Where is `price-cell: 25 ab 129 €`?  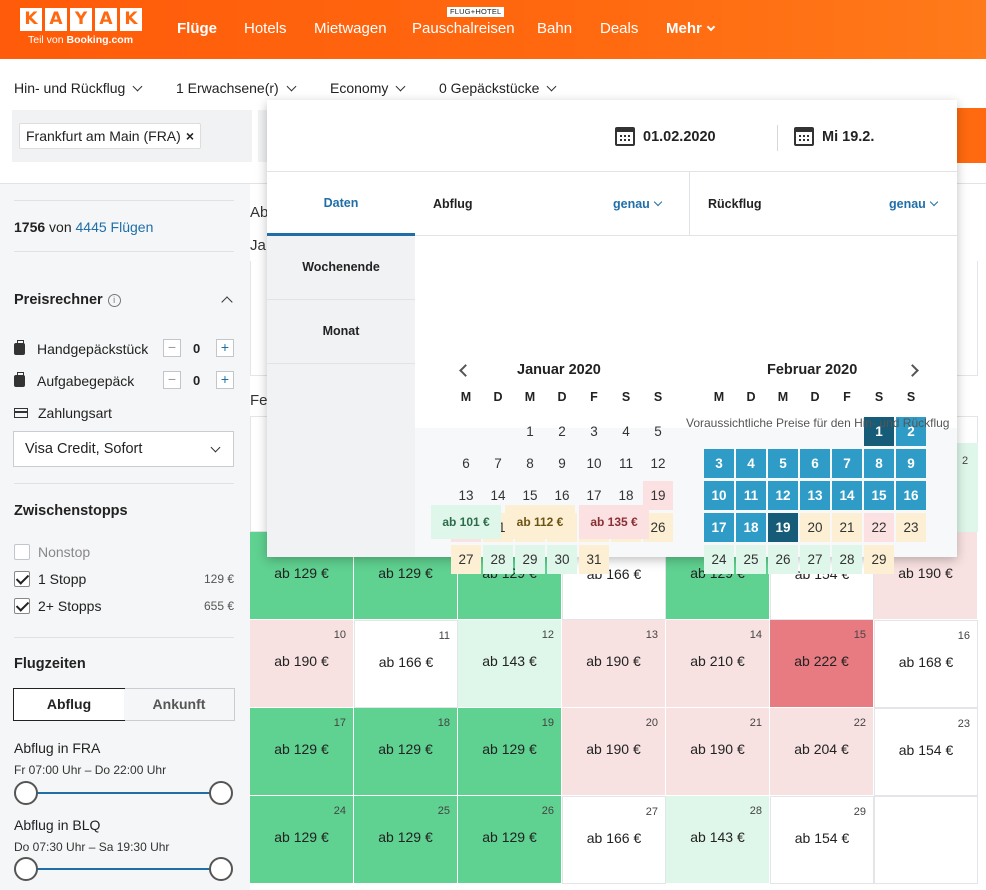
price-cell: 25 ab 129 € is located at coordinates (406, 840).